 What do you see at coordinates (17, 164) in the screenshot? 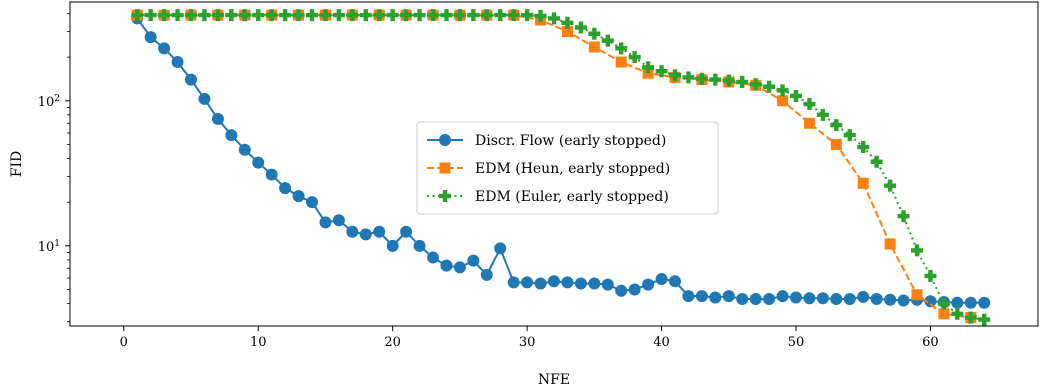
I see `y-axis-label: FID` at bounding box center [17, 164].